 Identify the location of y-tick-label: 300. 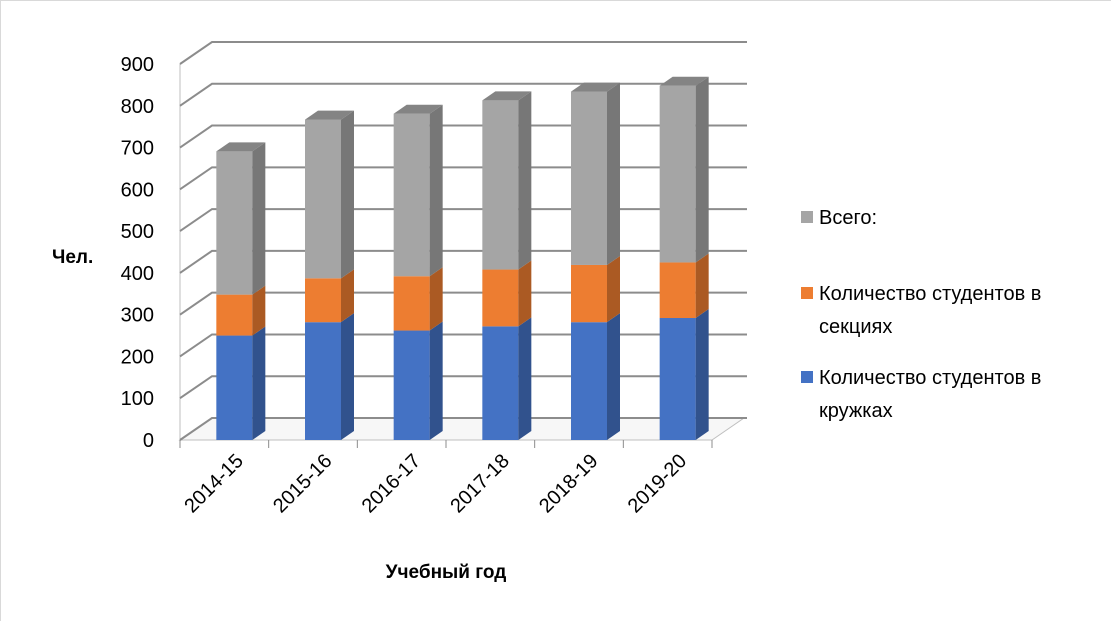
(137, 316).